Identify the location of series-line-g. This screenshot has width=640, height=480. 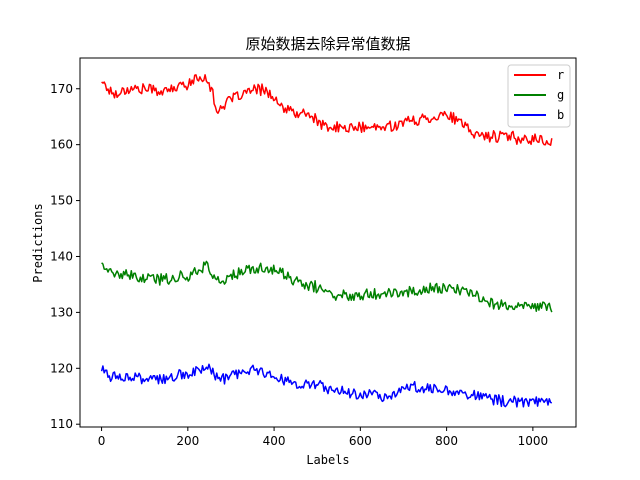
(327, 286).